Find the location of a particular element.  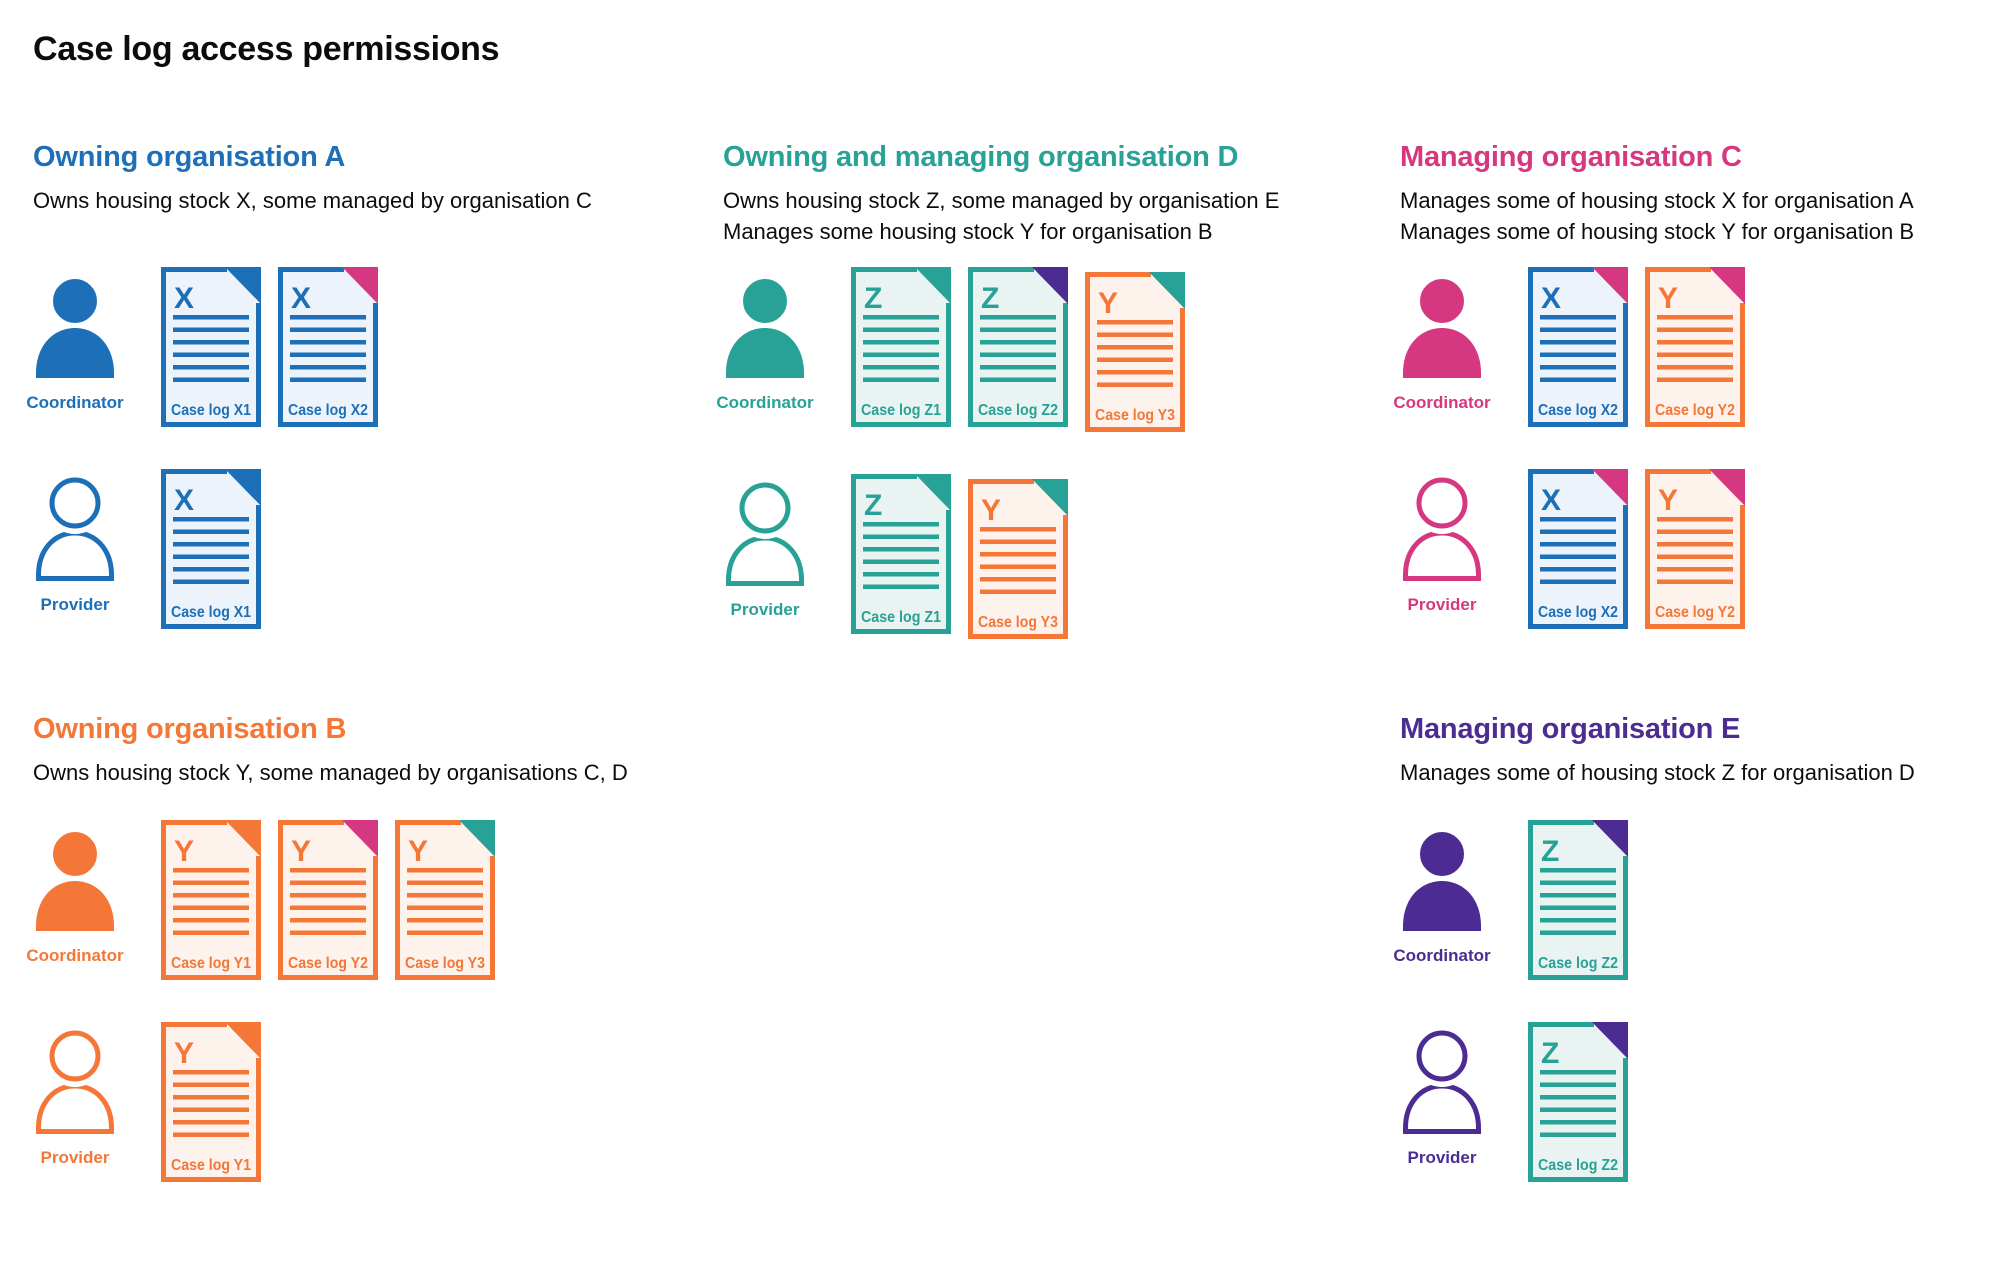

case-log-document-icon: Z Case log Z1 is located at coordinates (901, 347).